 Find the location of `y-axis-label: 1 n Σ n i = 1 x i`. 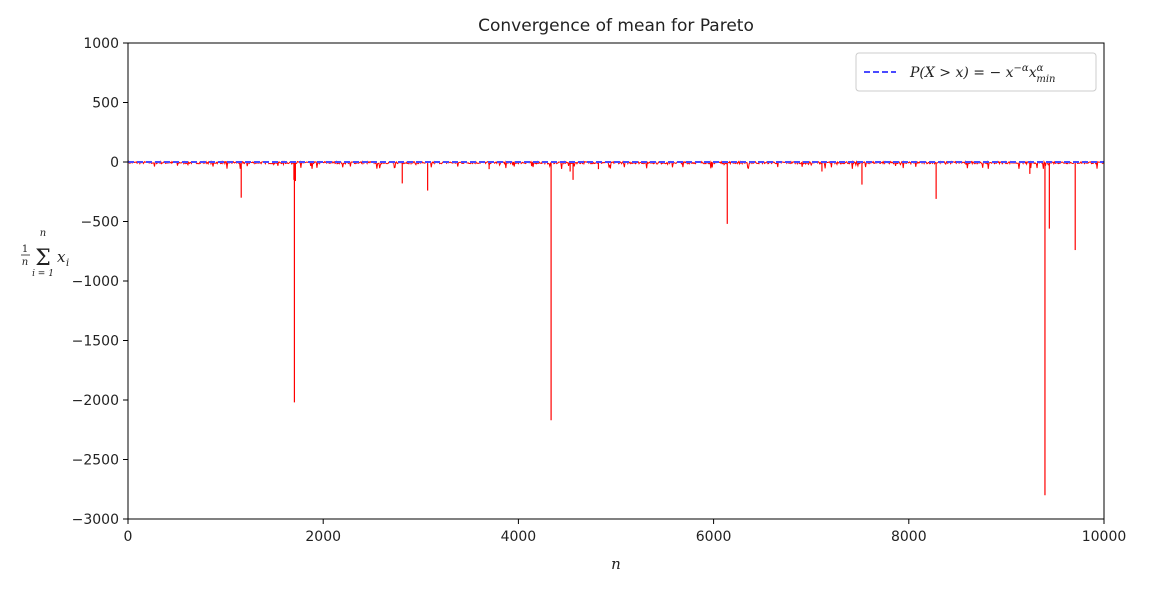

y-axis-label: 1 n Σ n i = 1 x i is located at coordinates (45, 253).